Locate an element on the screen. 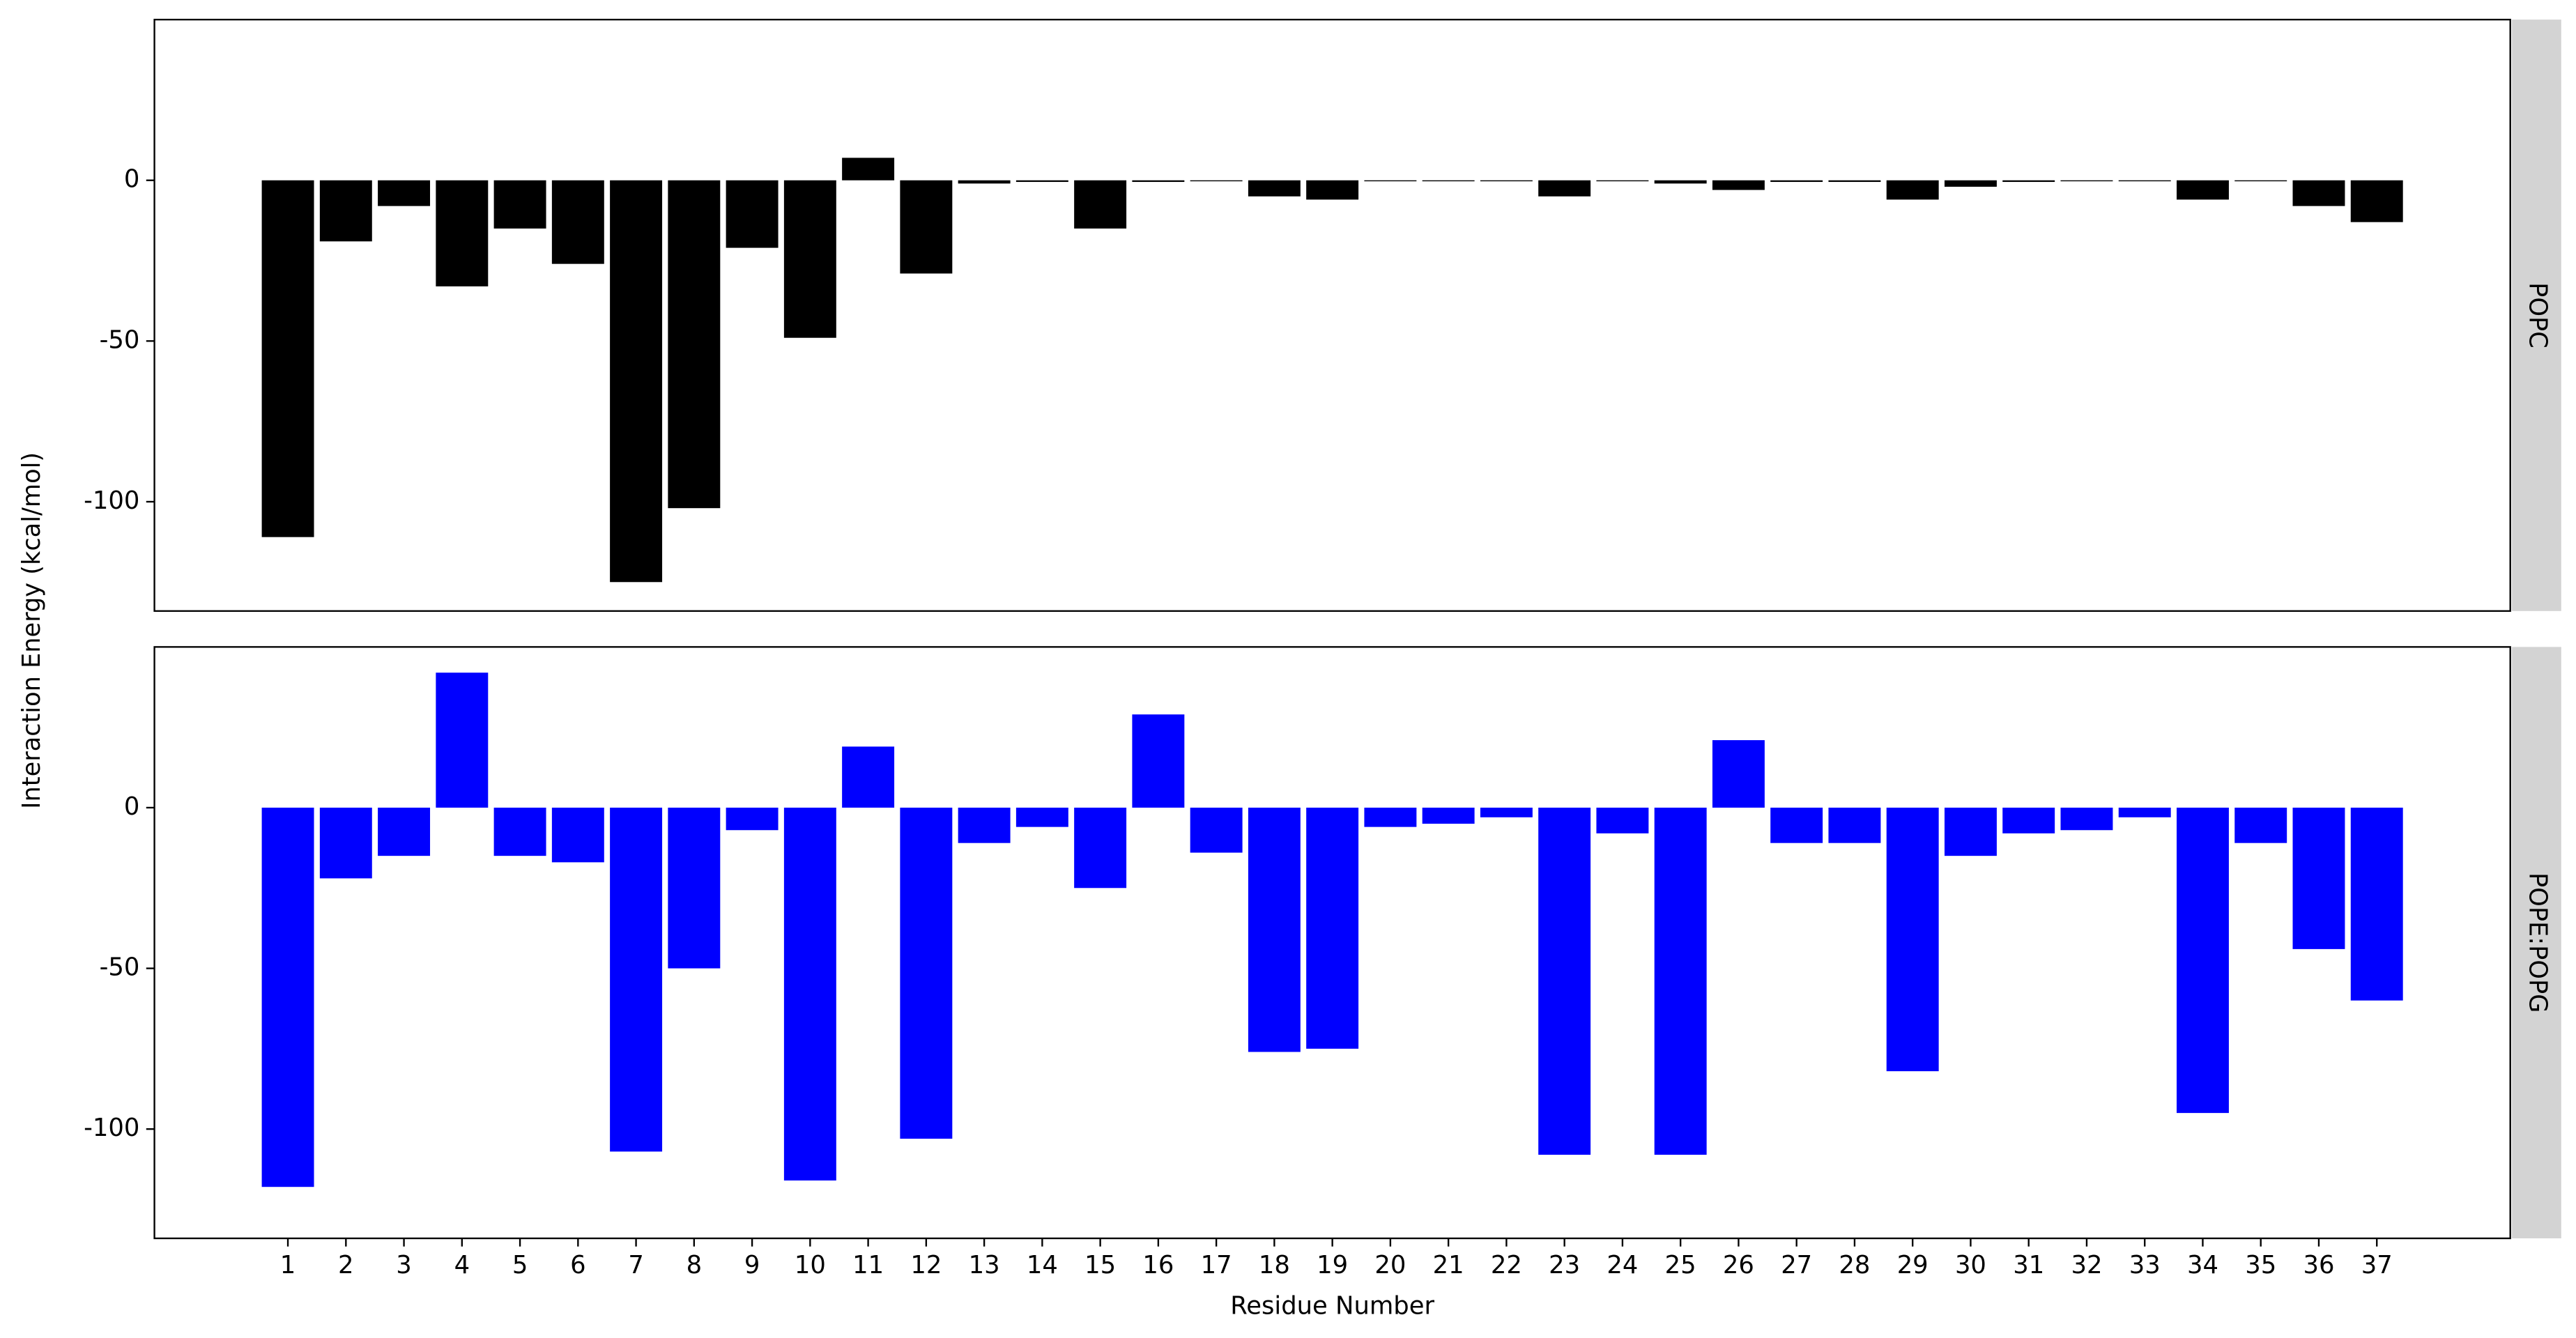 The image size is (2576, 1338). x-tick-label: 3 is located at coordinates (403, 1265).